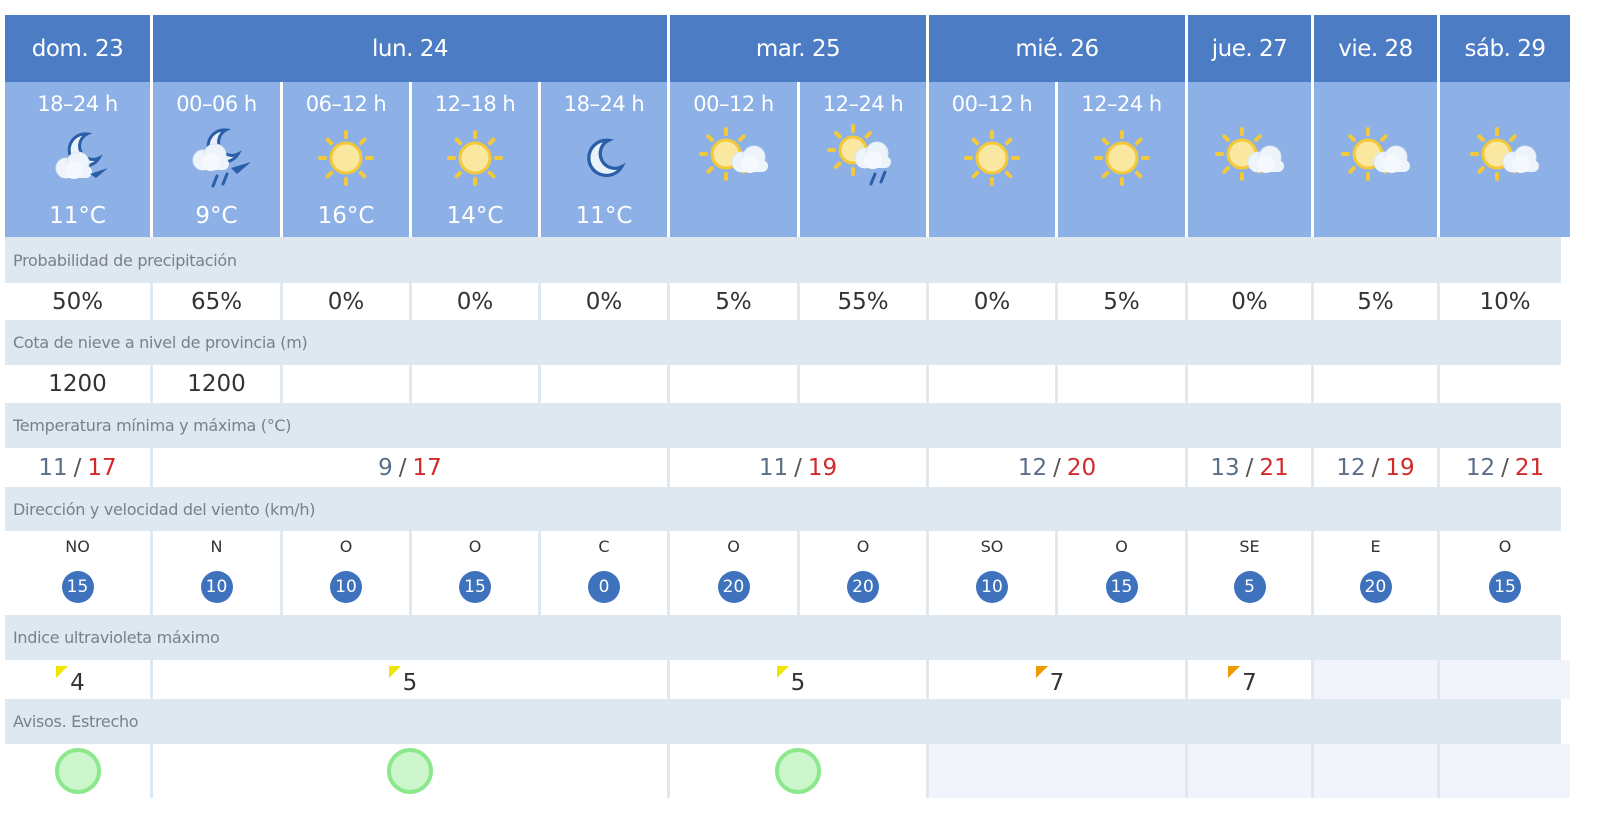 This screenshot has height=834, width=1600. Describe the element at coordinates (1249, 573) in the screenshot. I see `wind-cell: SE 5` at that location.